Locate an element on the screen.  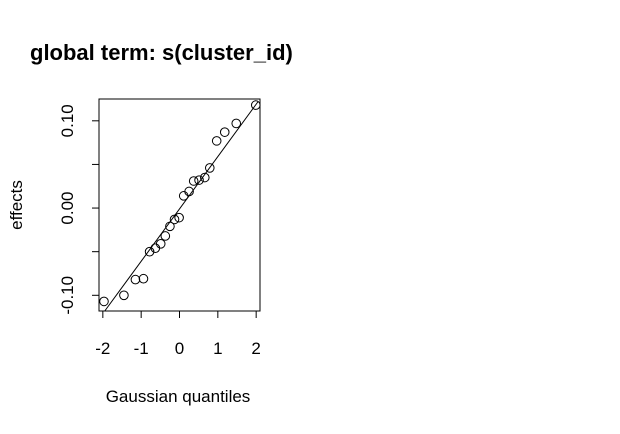
data-points is located at coordinates (180, 203).